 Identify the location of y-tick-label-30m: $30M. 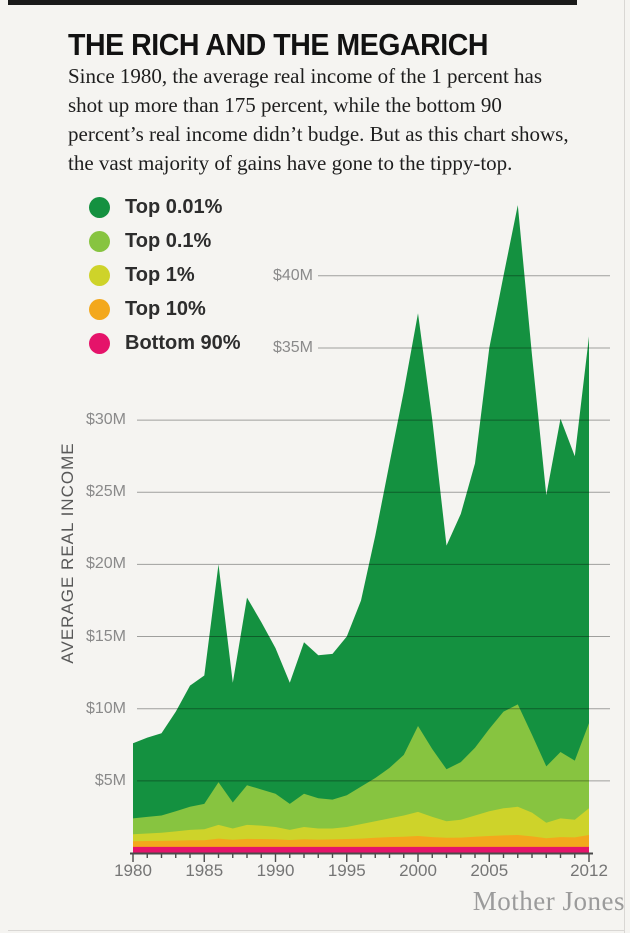
(105, 420).